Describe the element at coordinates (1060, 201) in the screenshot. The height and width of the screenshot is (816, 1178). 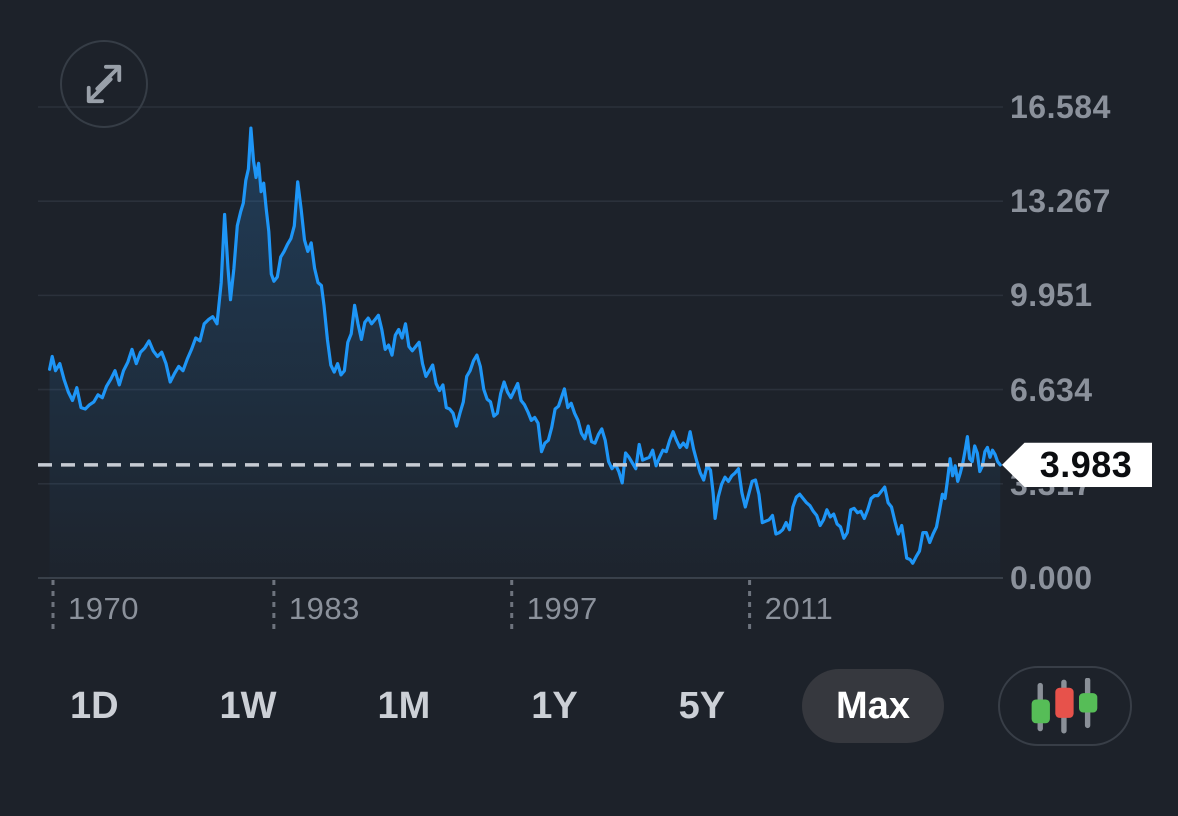
I see `y-axis-label: 13.267` at that location.